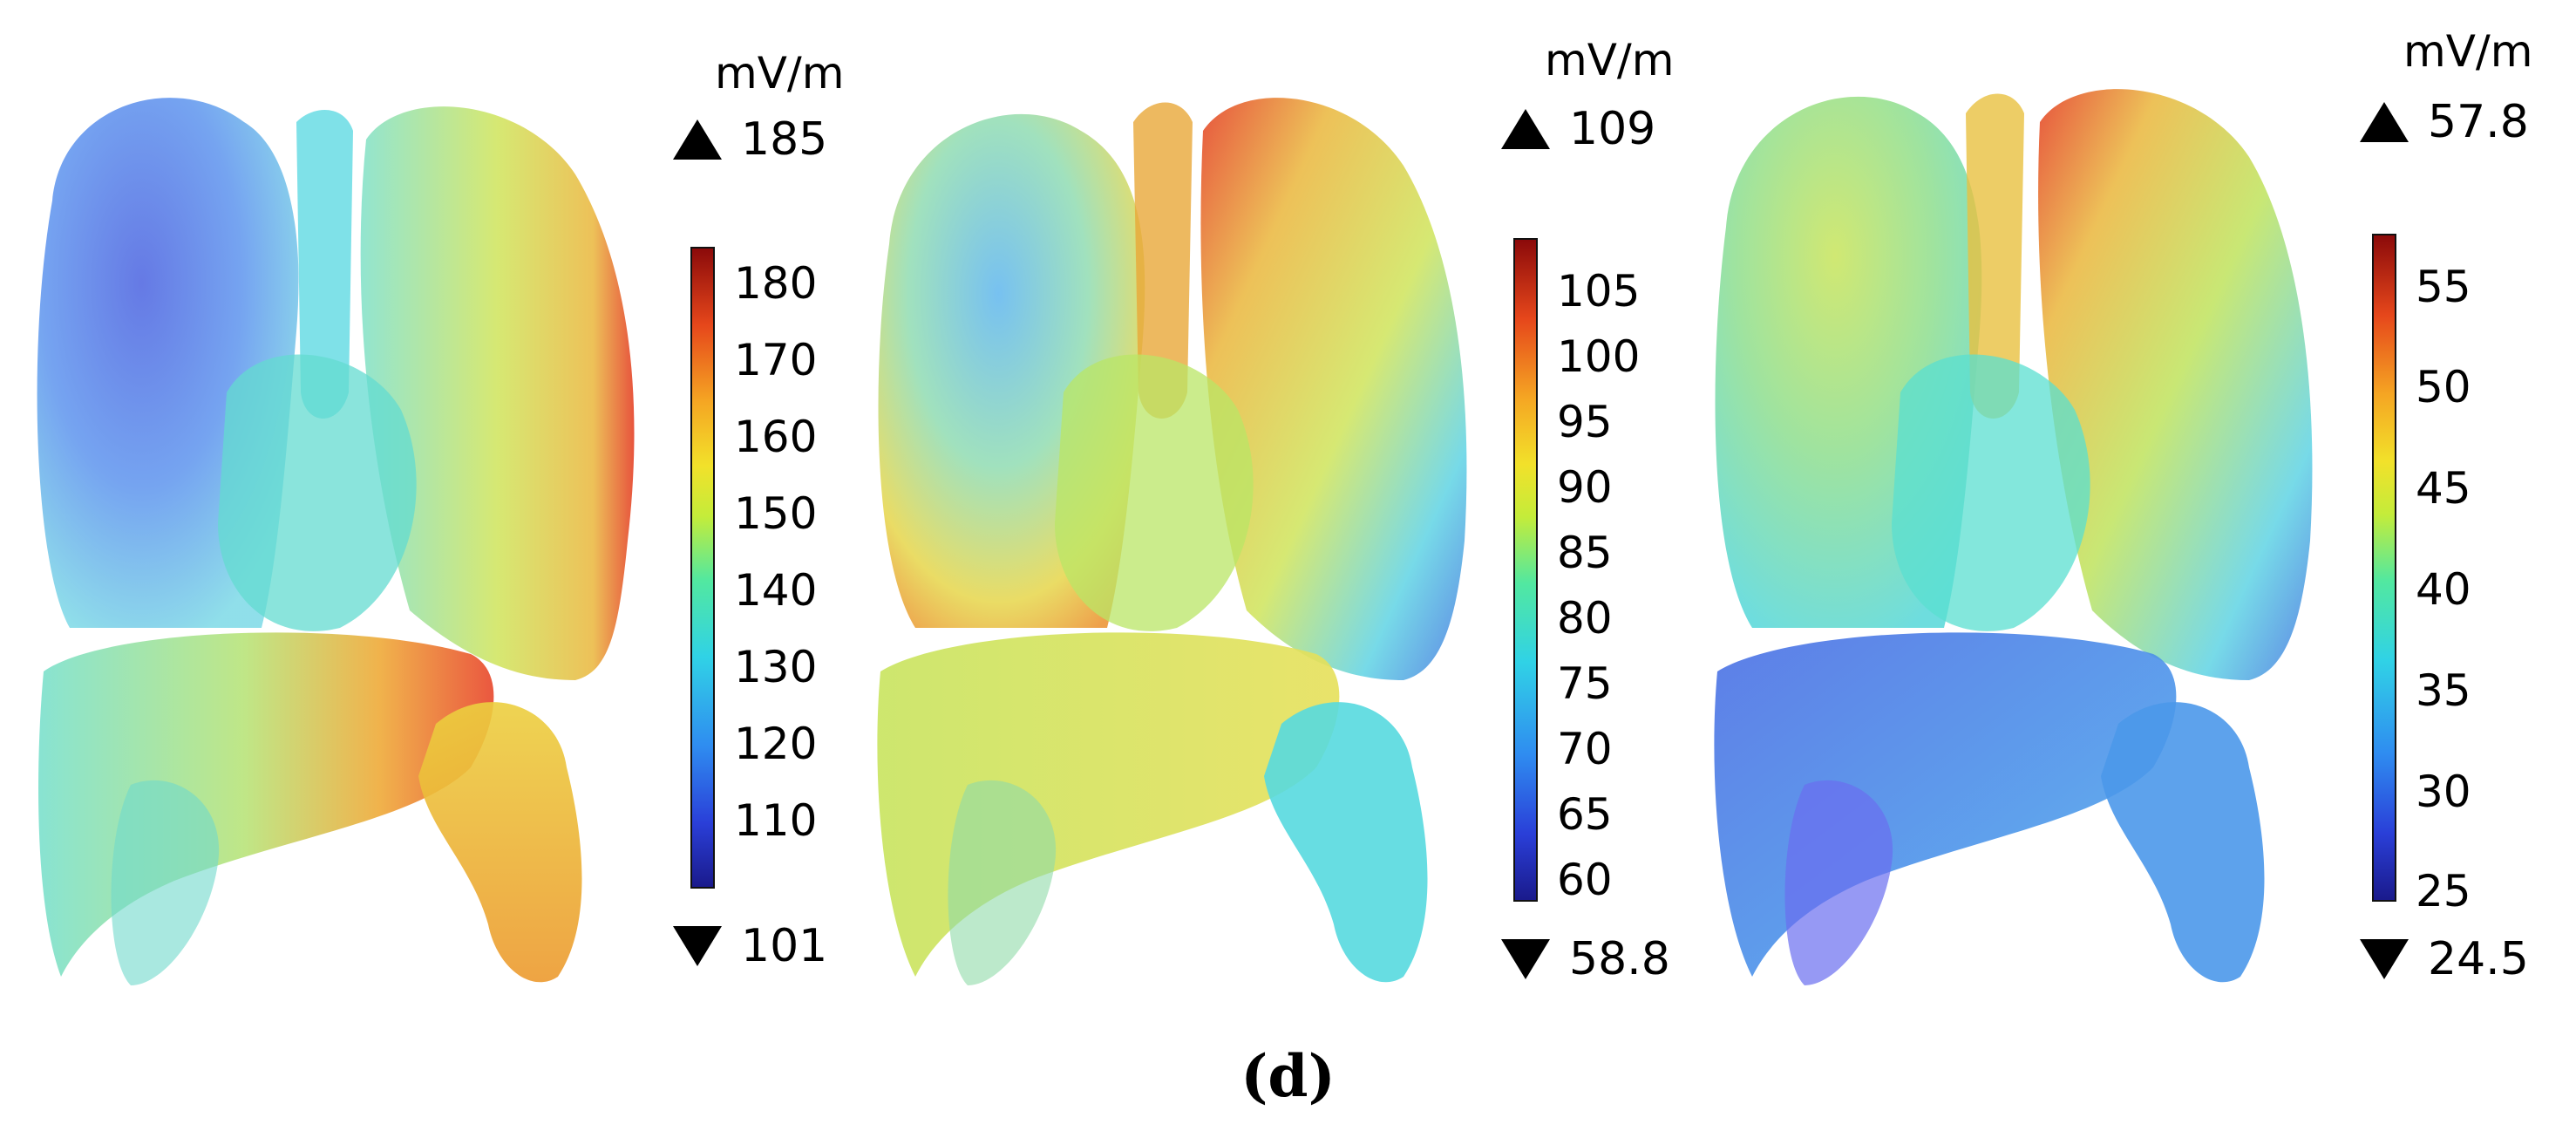 Image resolution: width=2576 pixels, height=1138 pixels. Describe the element at coordinates (776, 667) in the screenshot. I see `tick-label: 130` at that location.